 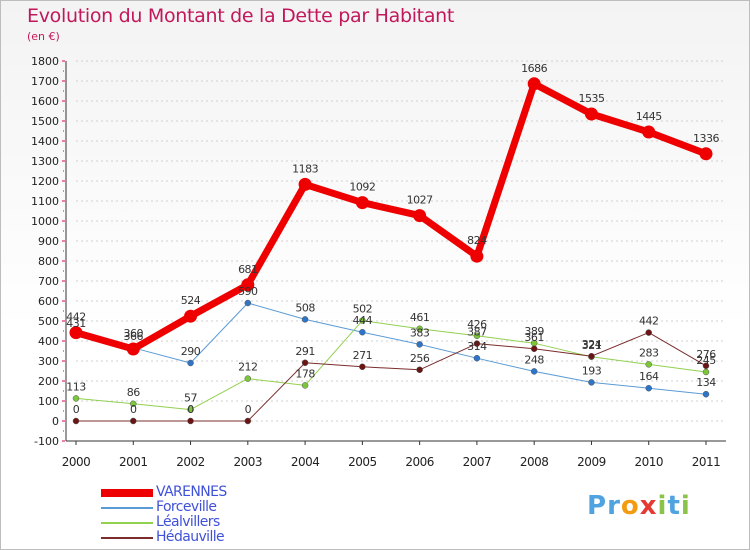 I want to click on x-tick-label: 2011, so click(x=706, y=462).